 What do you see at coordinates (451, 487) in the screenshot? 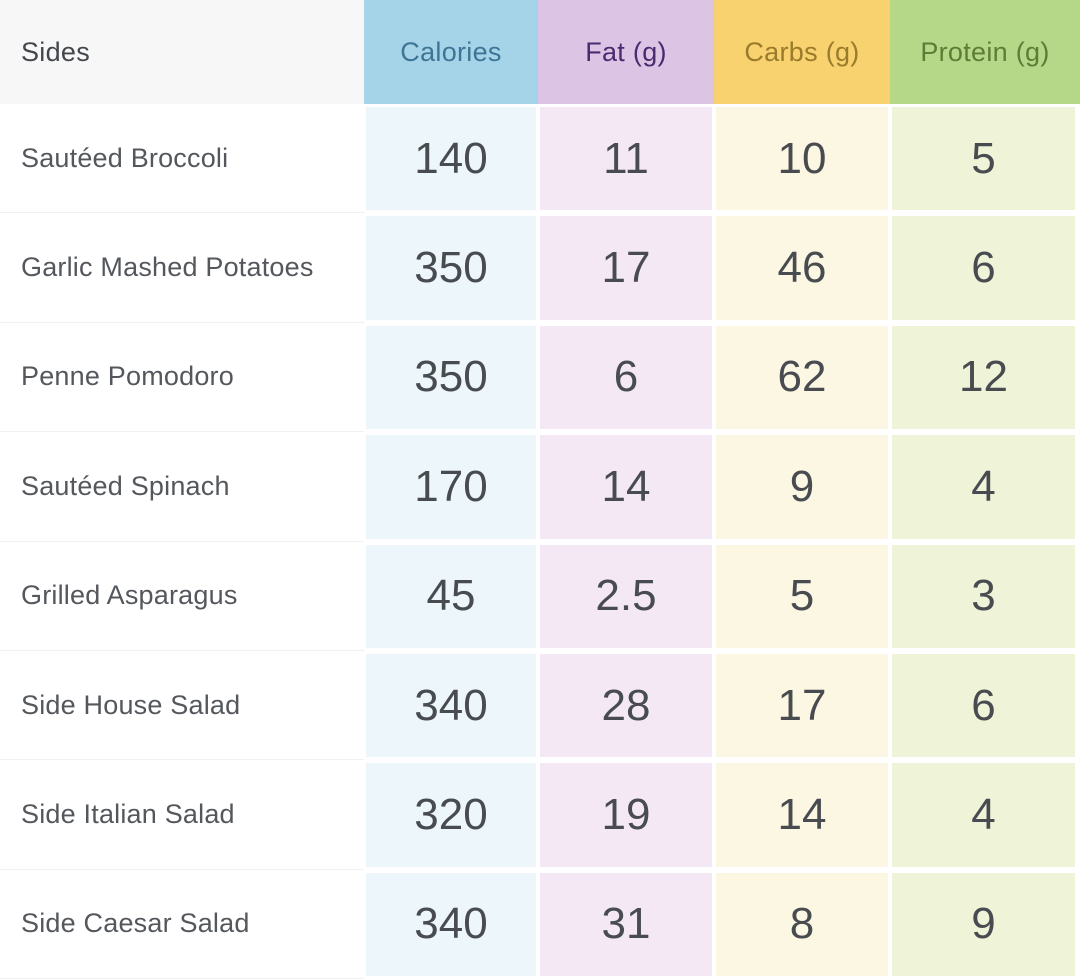
I see `cell-calories: 170` at bounding box center [451, 487].